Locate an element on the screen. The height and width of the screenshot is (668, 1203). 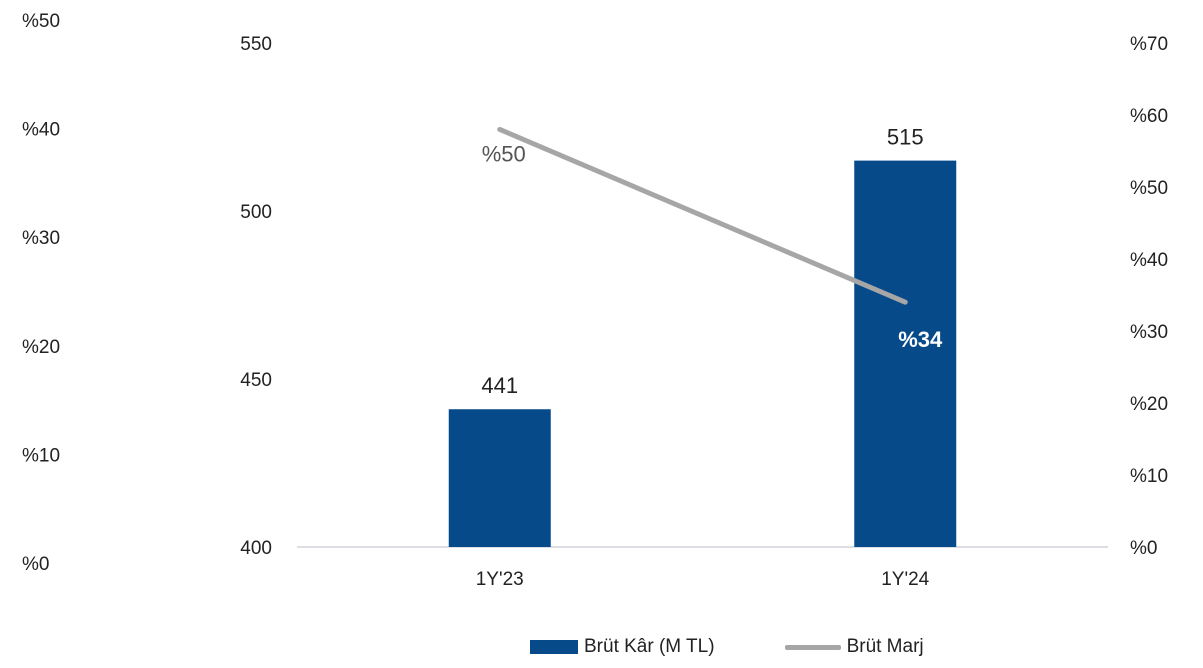
legend-item-line: Brüt Marj is located at coordinates (854, 647).